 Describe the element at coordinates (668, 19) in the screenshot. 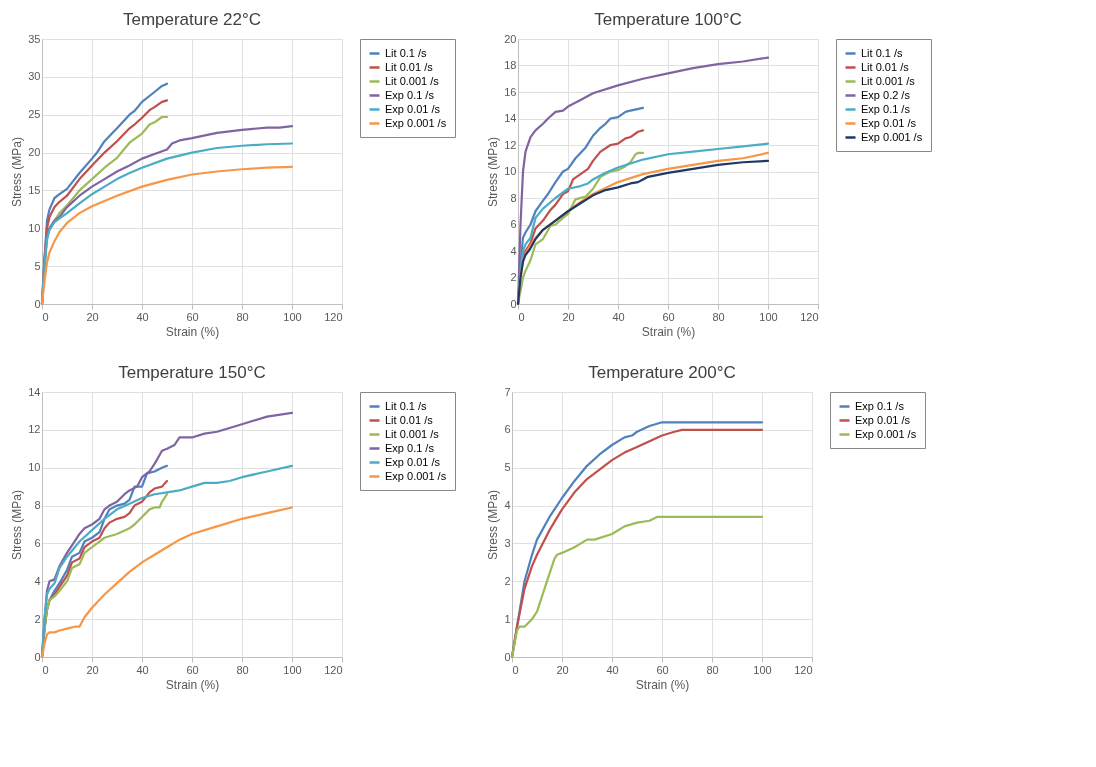

I see `chart-title: Temperature 100°C` at that location.